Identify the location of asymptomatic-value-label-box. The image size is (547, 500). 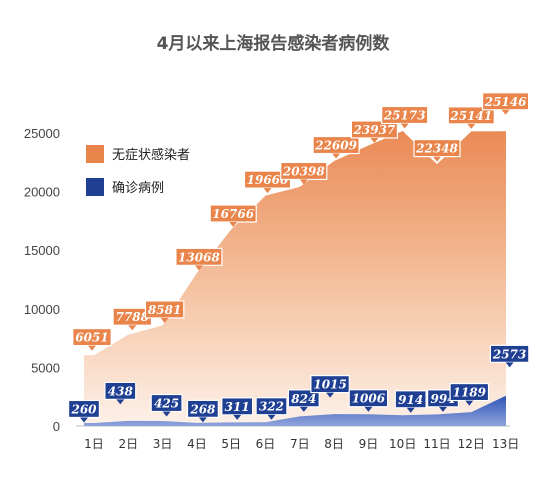
(199, 256).